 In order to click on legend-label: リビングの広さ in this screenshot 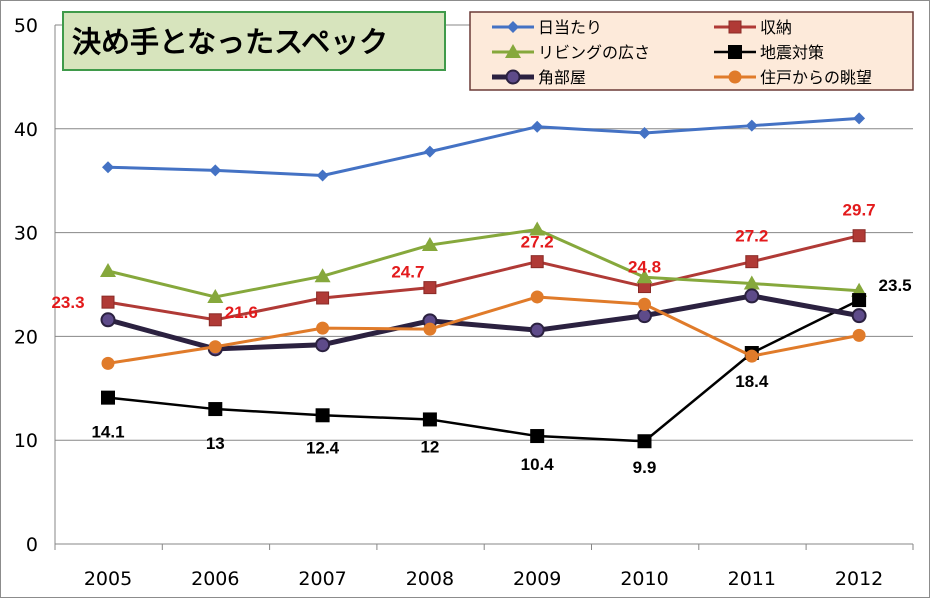, I will do `click(594, 52)`.